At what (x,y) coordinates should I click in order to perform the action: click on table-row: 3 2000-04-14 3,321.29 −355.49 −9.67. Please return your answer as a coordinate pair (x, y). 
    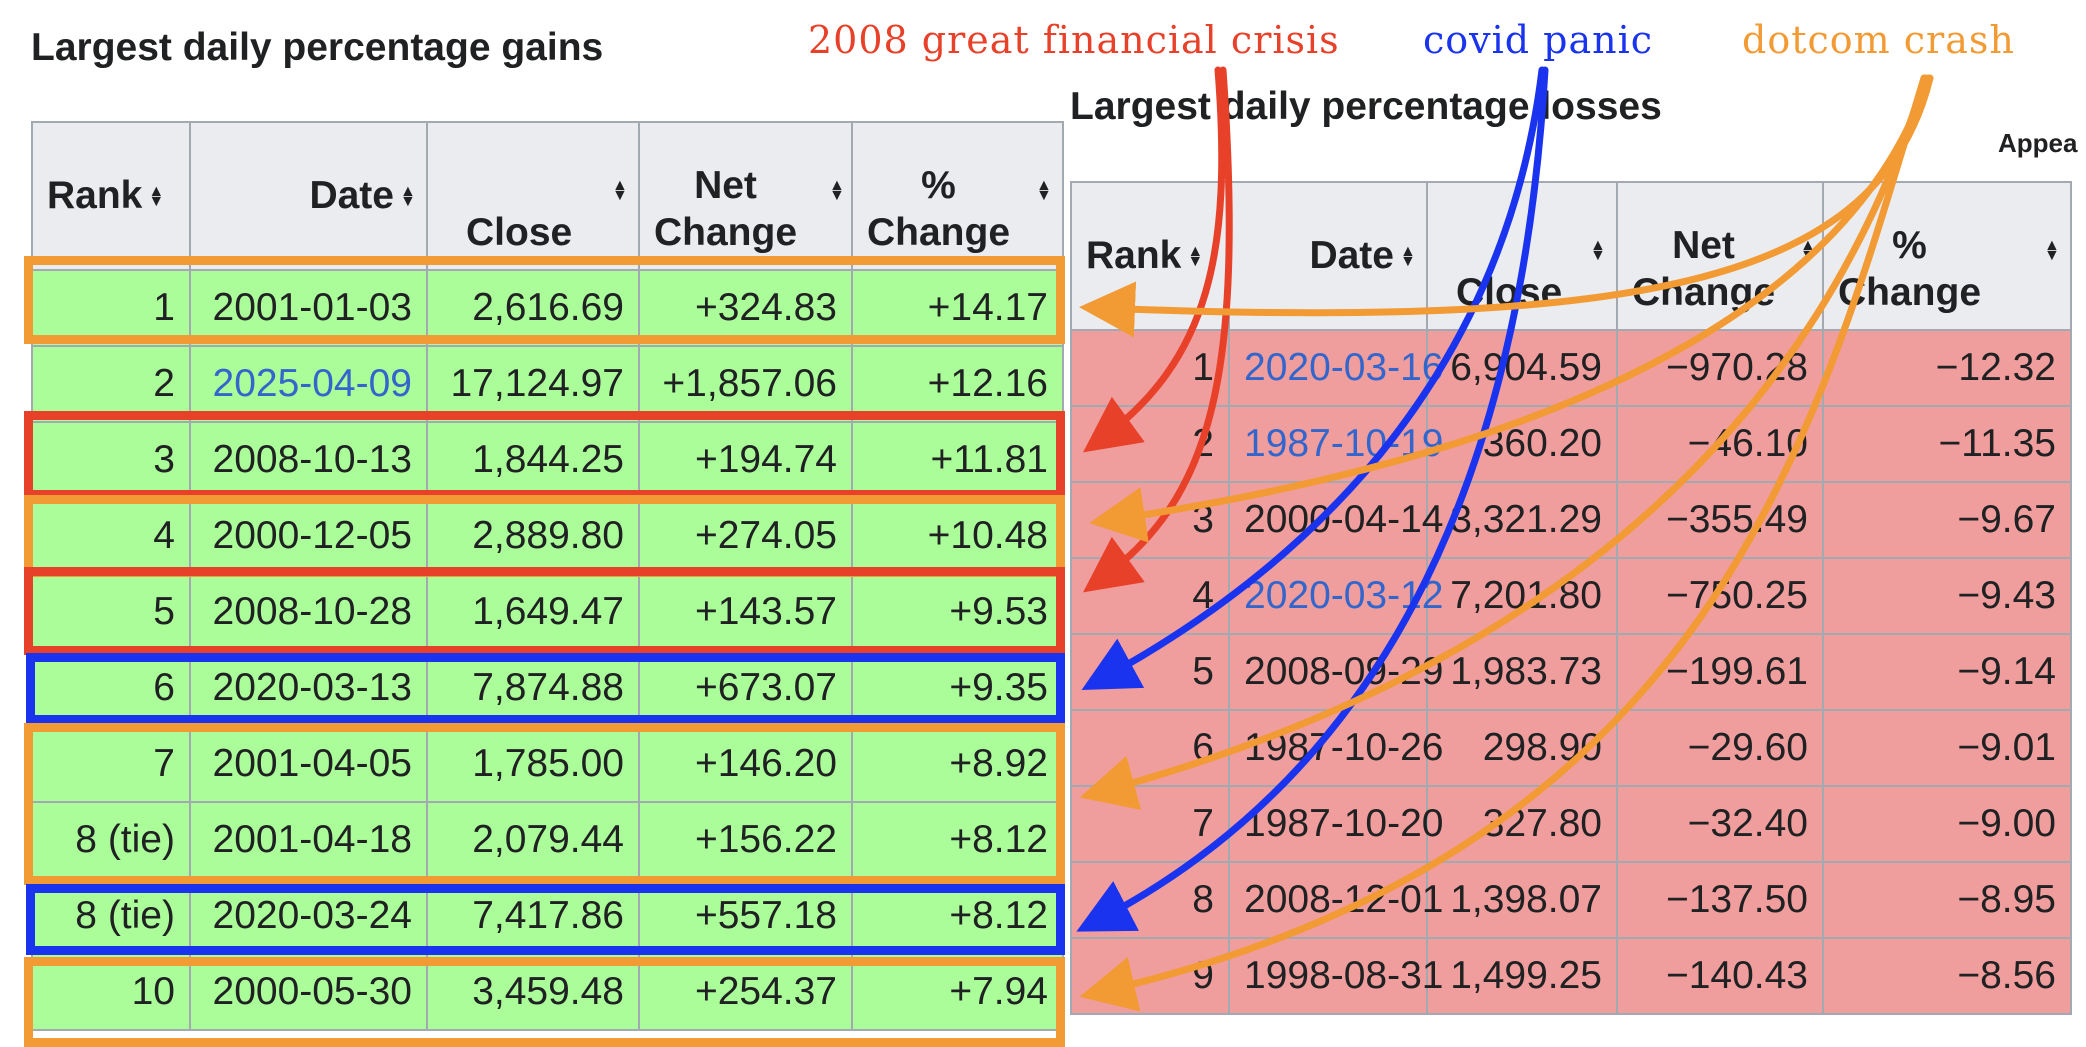
    Looking at the image, I should click on (1571, 520).